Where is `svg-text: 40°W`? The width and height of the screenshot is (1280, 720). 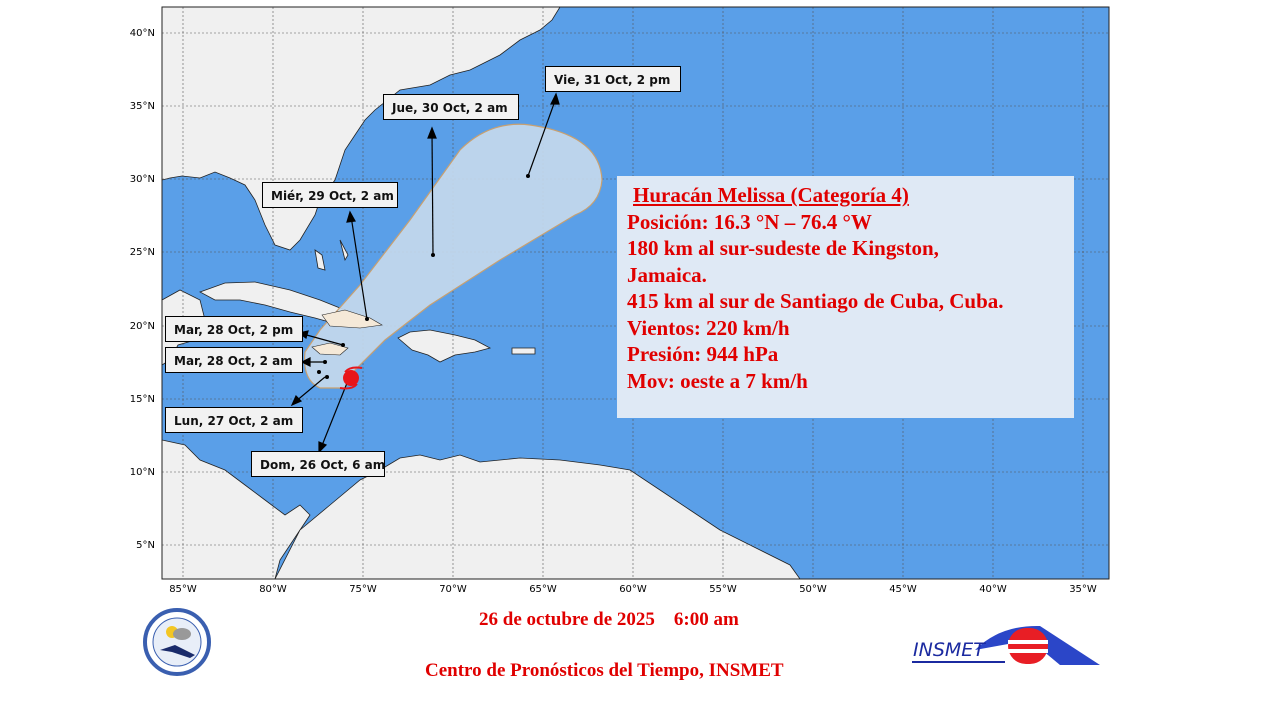
svg-text: 40°W is located at coordinates (993, 589).